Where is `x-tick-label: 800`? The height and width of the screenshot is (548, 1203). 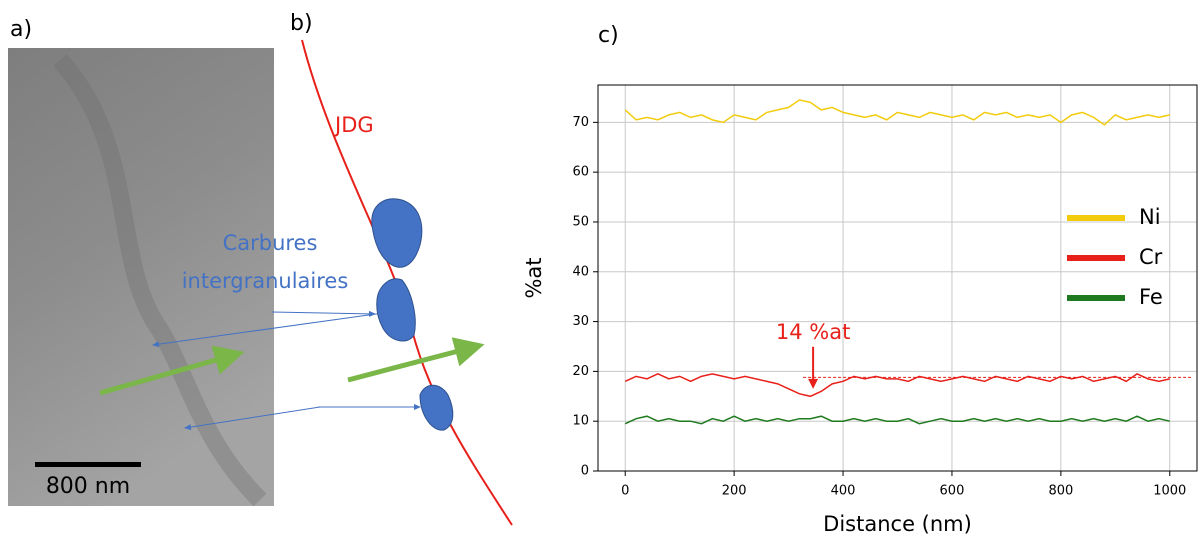 x-tick-label: 800 is located at coordinates (1060, 491).